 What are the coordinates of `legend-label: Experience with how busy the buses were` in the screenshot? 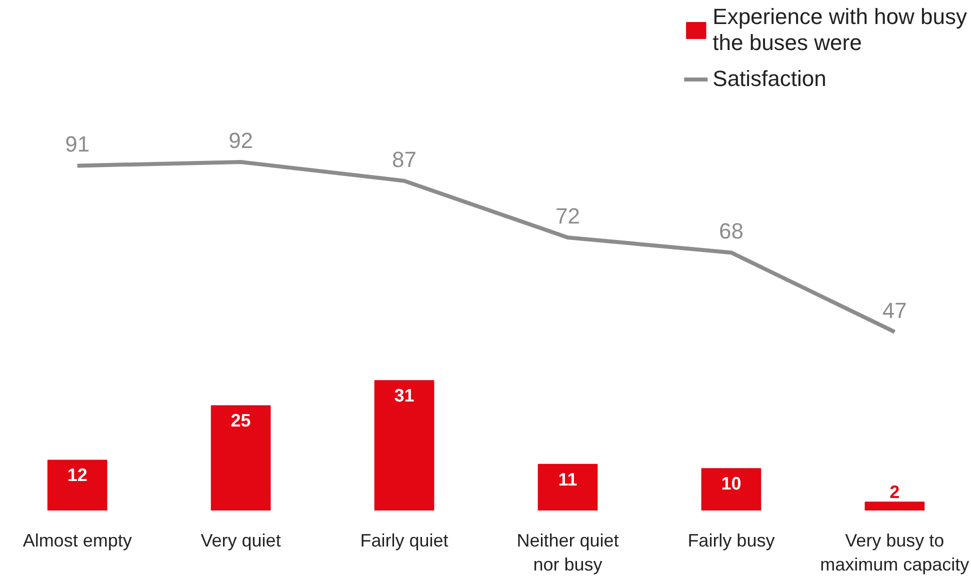 It's located at (839, 30).